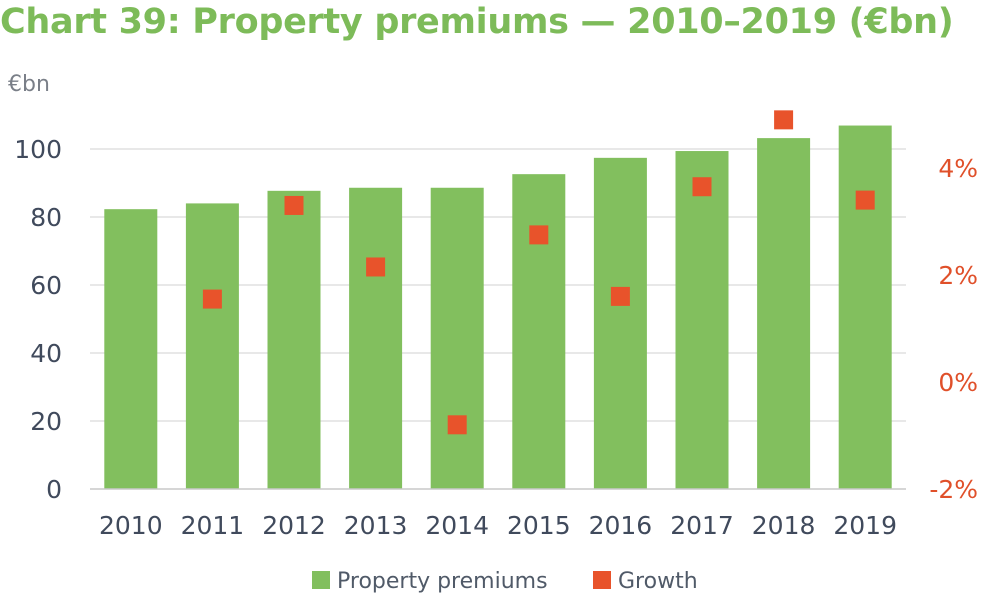 The width and height of the screenshot is (999, 599). Describe the element at coordinates (46, 285) in the screenshot. I see `left-tick-label: 60` at that location.